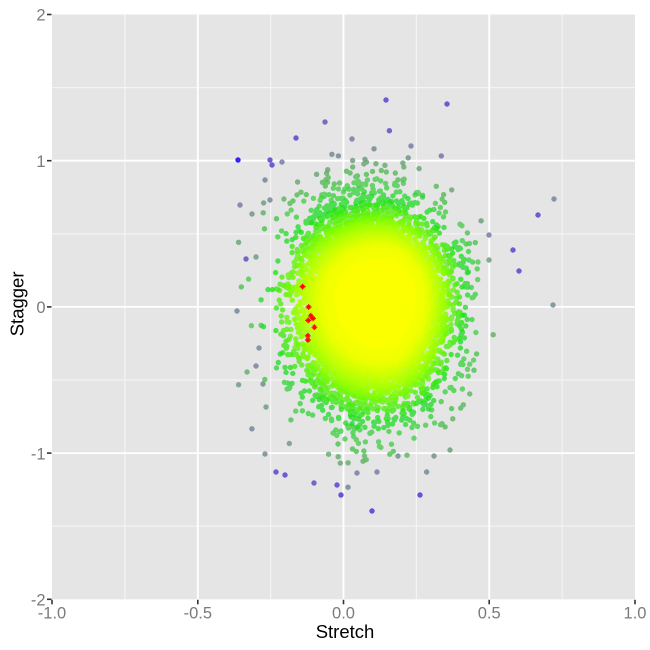 The height and width of the screenshot is (650, 650). I want to click on svg-text: 1.0, so click(635, 614).